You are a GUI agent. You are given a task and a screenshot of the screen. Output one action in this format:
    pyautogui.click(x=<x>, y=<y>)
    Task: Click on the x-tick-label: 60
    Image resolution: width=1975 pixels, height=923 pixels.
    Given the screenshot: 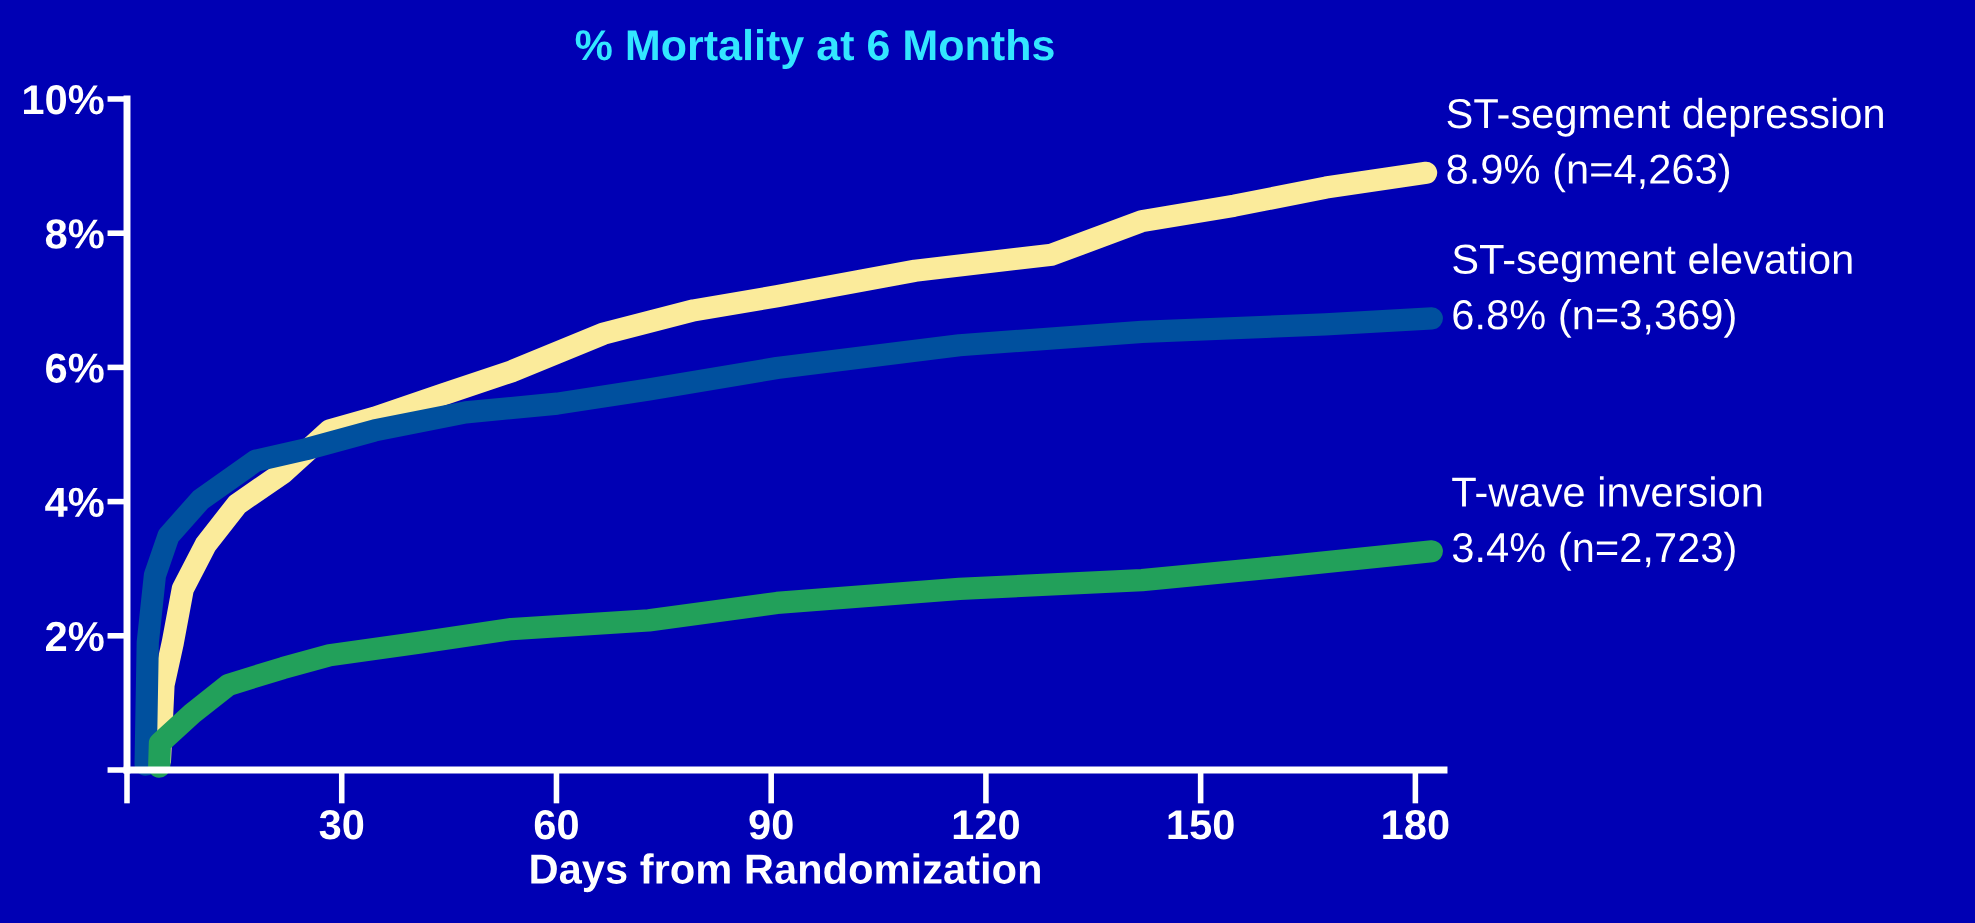 What is the action you would take?
    pyautogui.click(x=556, y=824)
    